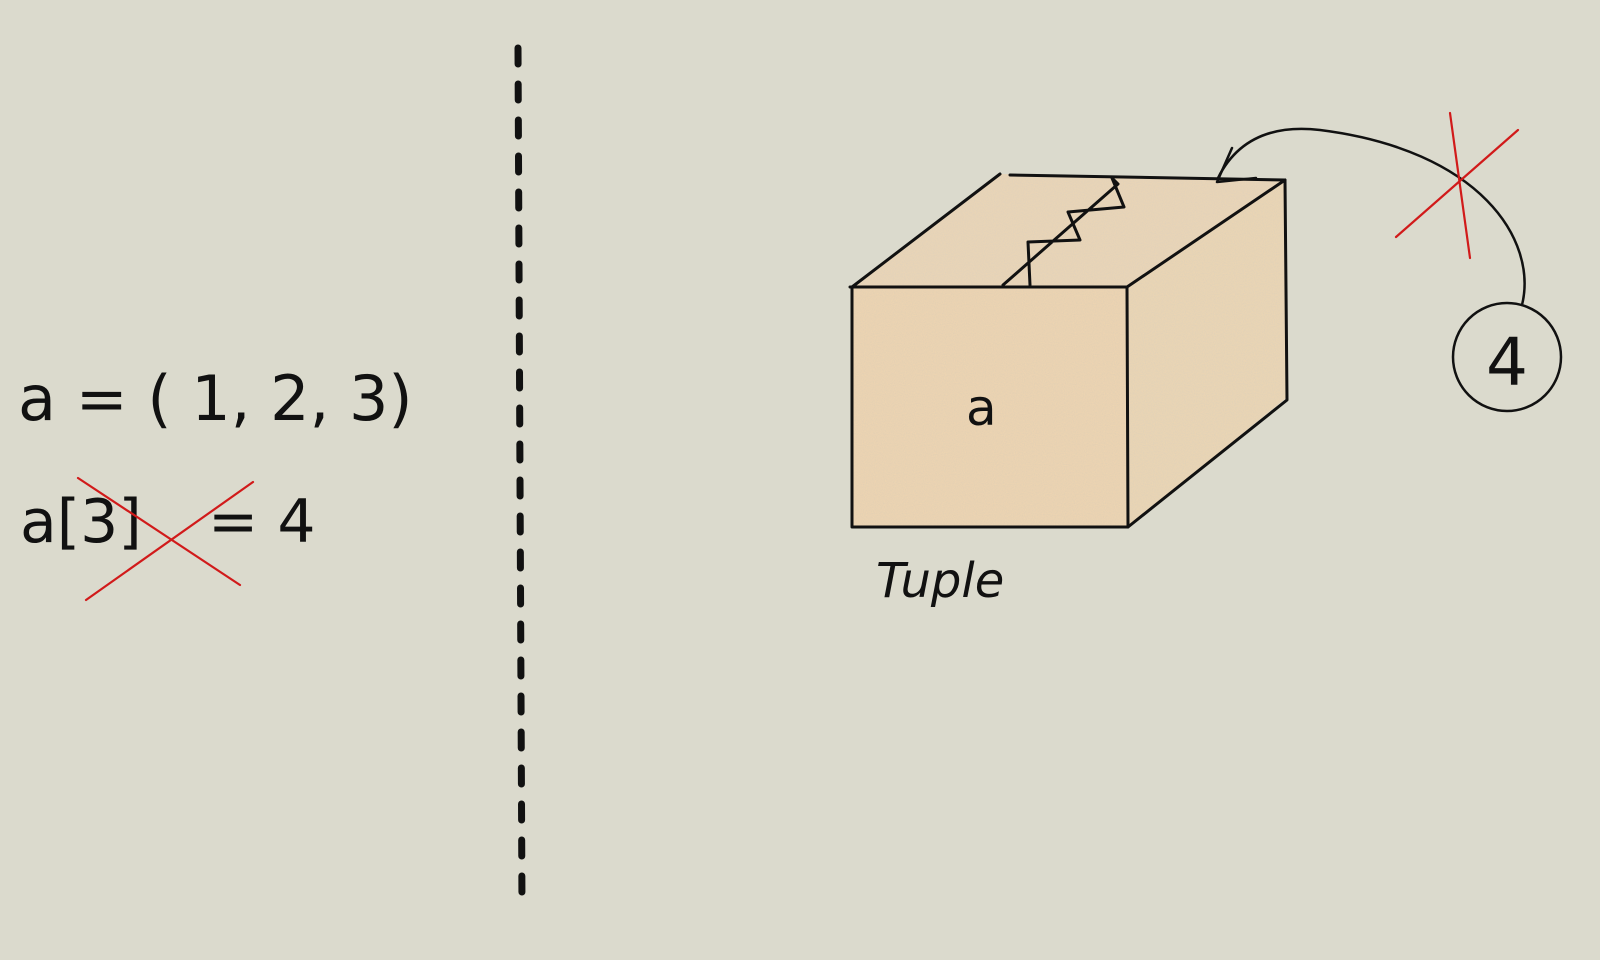 The image size is (1600, 960). Describe the element at coordinates (215, 398) in the screenshot. I see `tuple-assignment-text: a = ( 1, 2, 3)` at that location.